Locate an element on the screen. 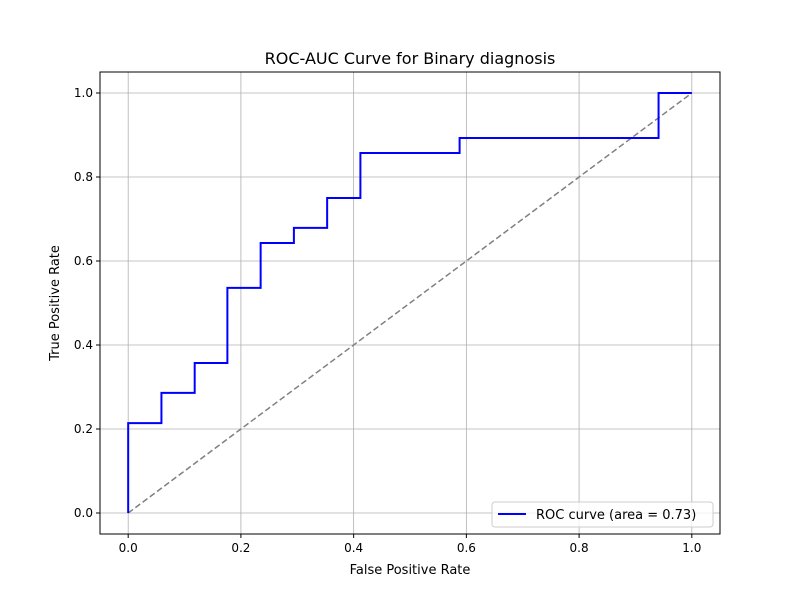  y-tick-label: 0.8 is located at coordinates (83, 177).